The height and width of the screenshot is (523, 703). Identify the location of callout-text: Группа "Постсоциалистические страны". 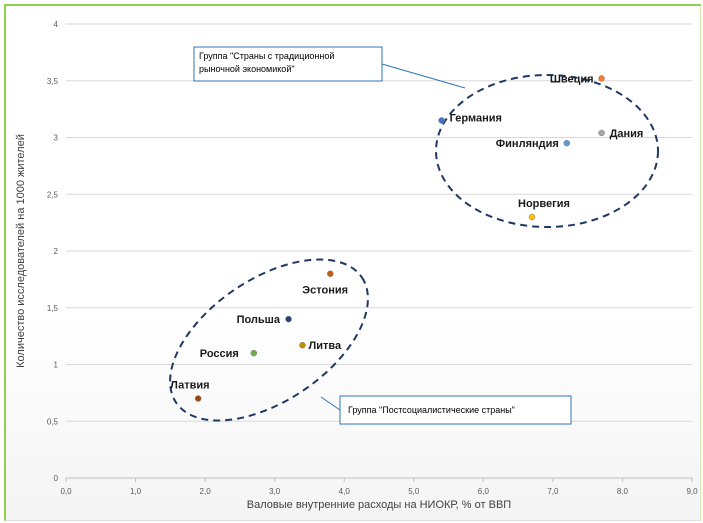
(431, 410).